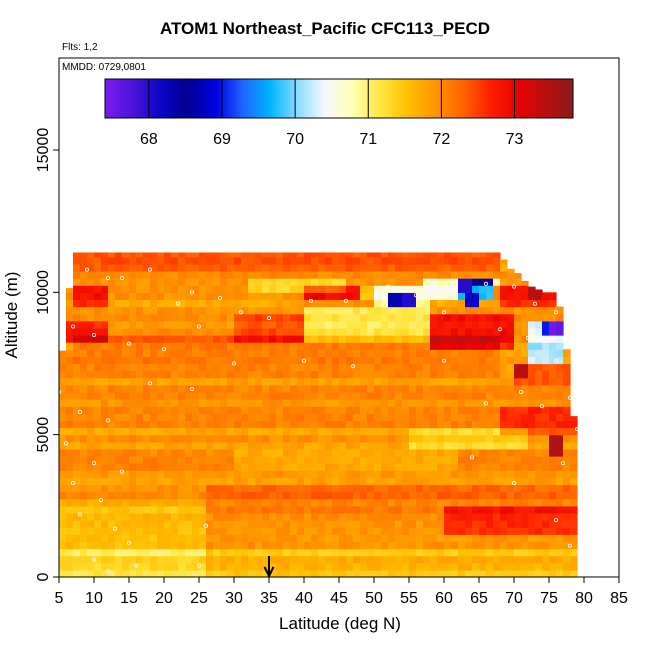 The image size is (650, 650). What do you see at coordinates (584, 598) in the screenshot?
I see `x-tick-label: 80` at bounding box center [584, 598].